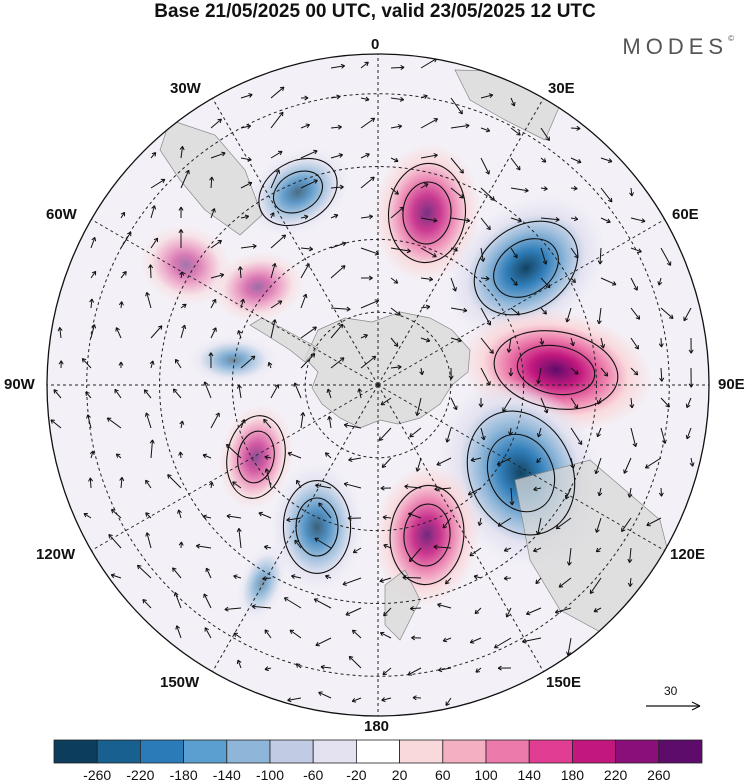 The height and width of the screenshot is (783, 750). I want to click on lon-label-30w: 30W, so click(185, 88).